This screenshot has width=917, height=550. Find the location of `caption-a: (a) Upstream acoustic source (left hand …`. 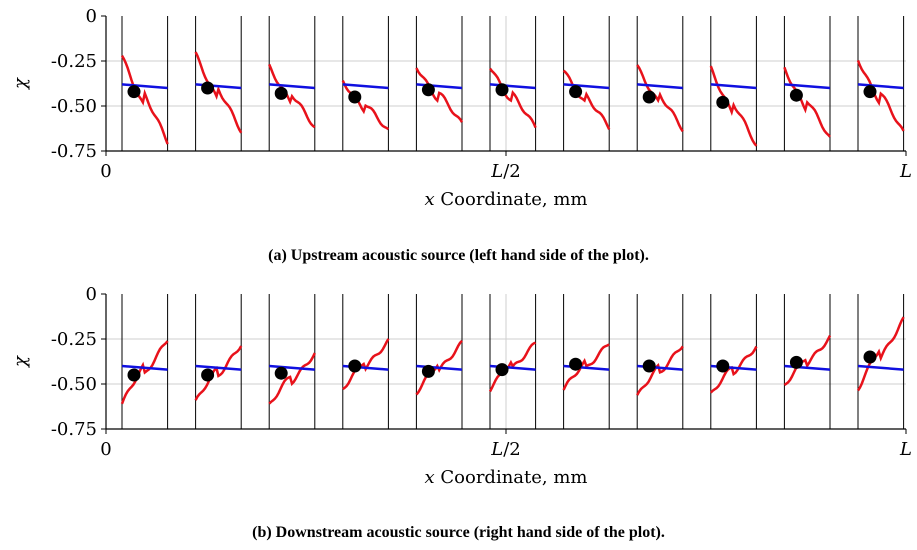

caption-a: (a) Upstream acoustic source (left hand … is located at coordinates (458, 255).